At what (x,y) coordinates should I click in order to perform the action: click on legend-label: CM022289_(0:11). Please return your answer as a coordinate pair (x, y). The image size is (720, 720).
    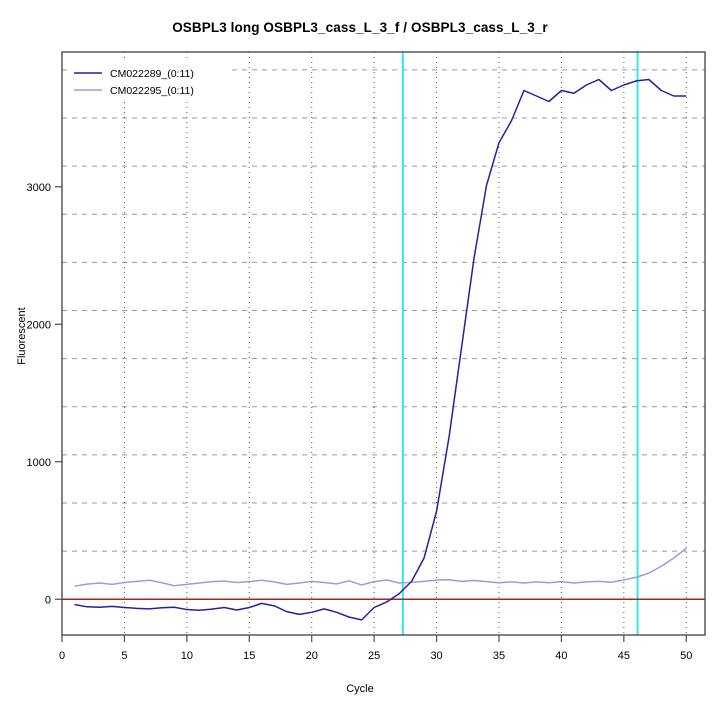
    Looking at the image, I should click on (152, 74).